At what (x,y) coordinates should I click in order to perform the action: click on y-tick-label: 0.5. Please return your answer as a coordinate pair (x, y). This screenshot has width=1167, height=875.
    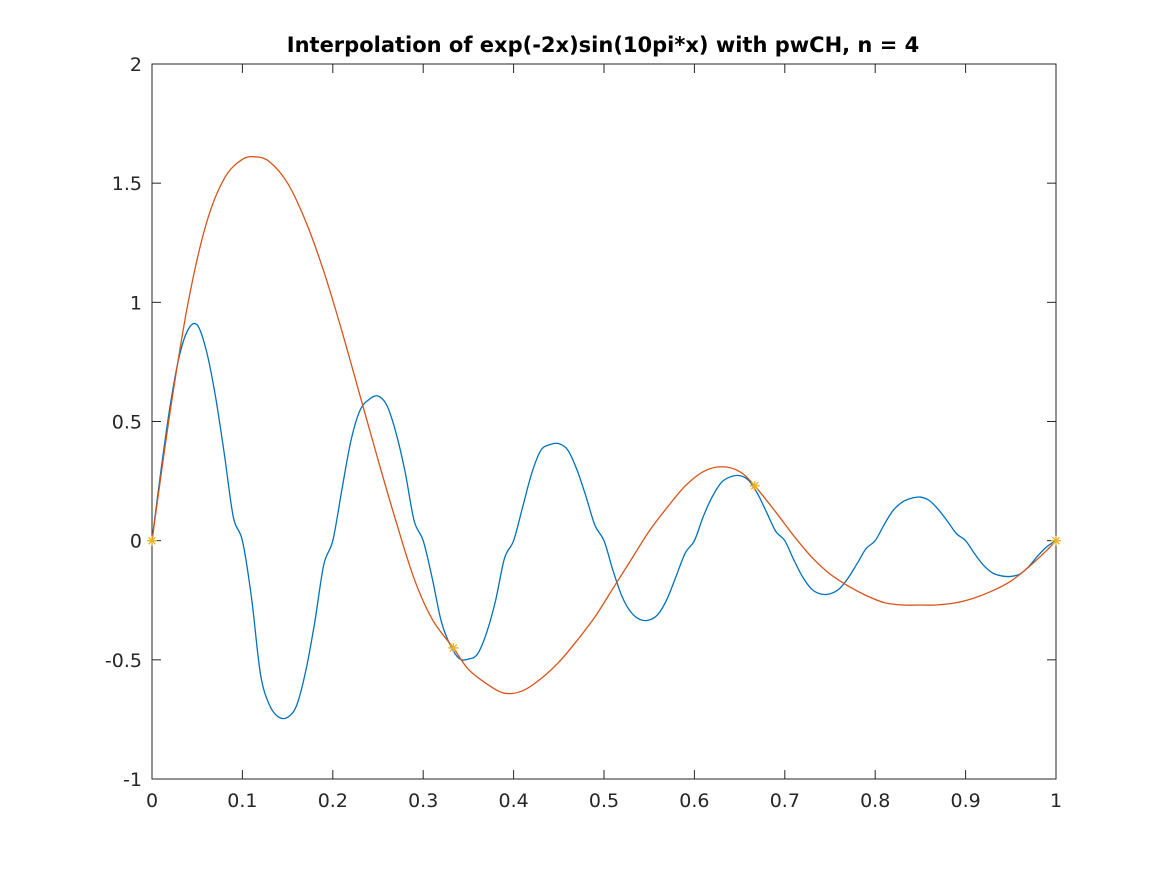
    Looking at the image, I should click on (127, 423).